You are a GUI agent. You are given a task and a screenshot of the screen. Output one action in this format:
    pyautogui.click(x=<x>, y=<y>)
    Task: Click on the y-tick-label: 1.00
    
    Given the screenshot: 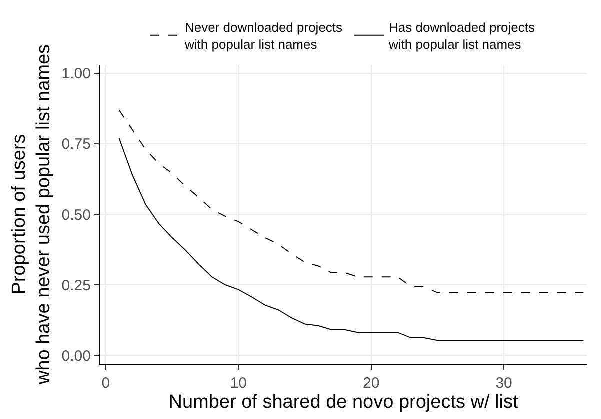 What is the action you would take?
    pyautogui.click(x=76, y=74)
    